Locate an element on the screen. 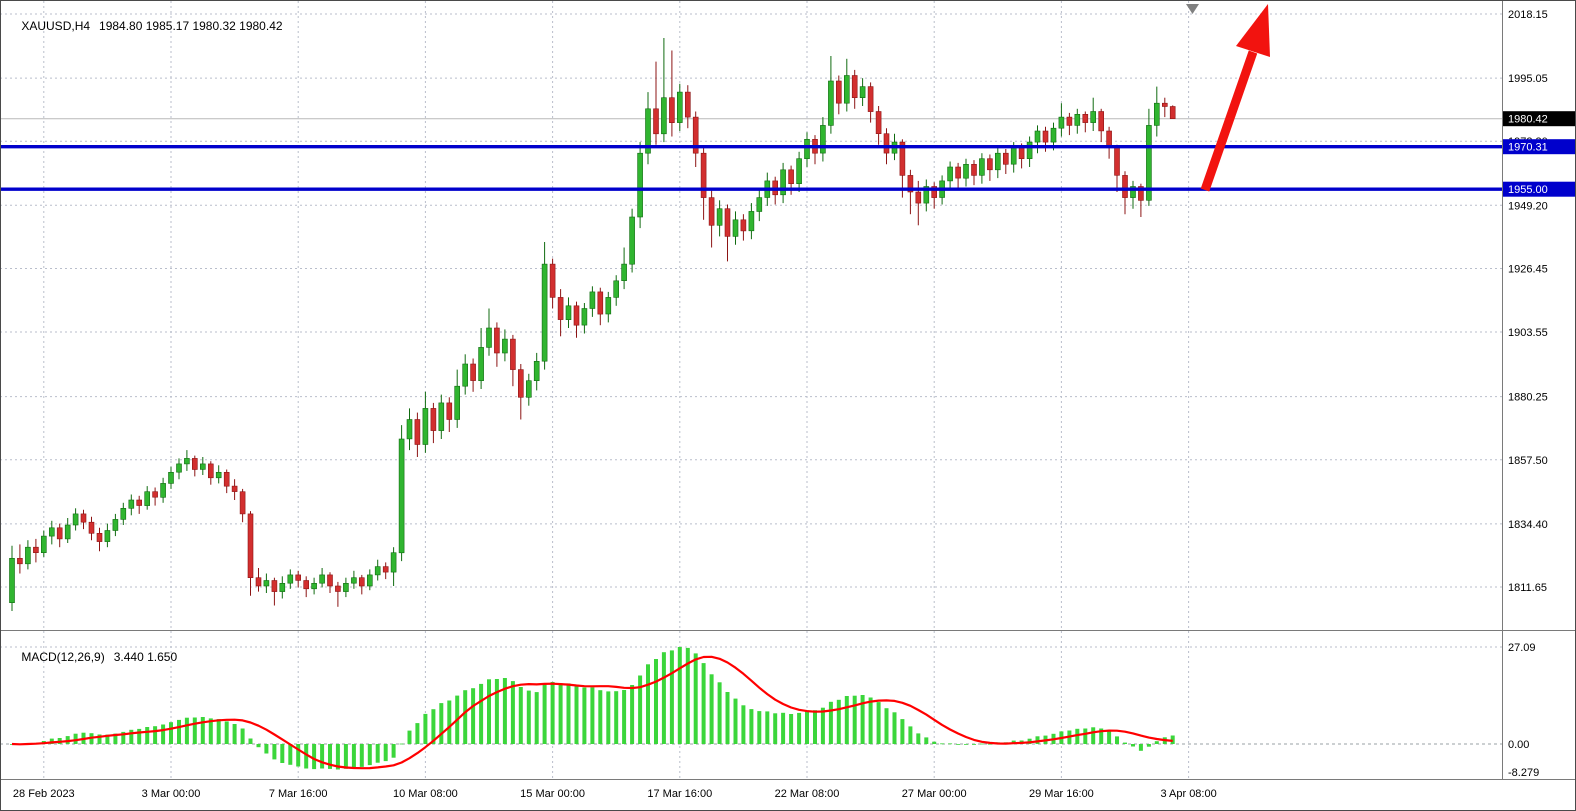 This screenshot has height=811, width=1576. time-axis-label: 3 Mar 00:00 is located at coordinates (171, 794).